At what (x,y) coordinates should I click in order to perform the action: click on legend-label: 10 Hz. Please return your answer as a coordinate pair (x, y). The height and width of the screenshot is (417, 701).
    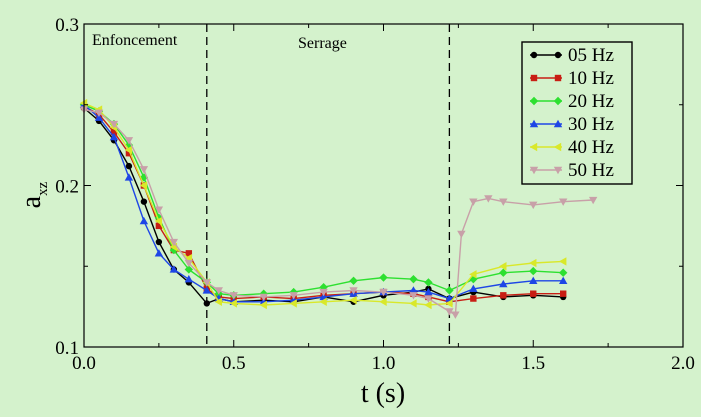
    Looking at the image, I should click on (591, 78).